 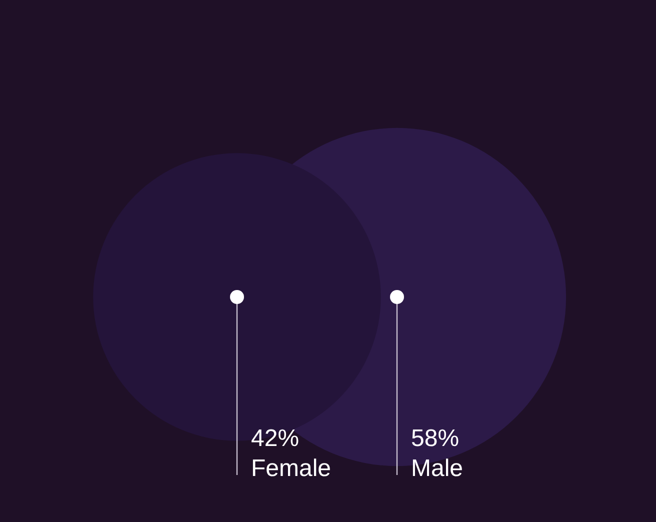 I want to click on category-label: Male, so click(x=437, y=468).